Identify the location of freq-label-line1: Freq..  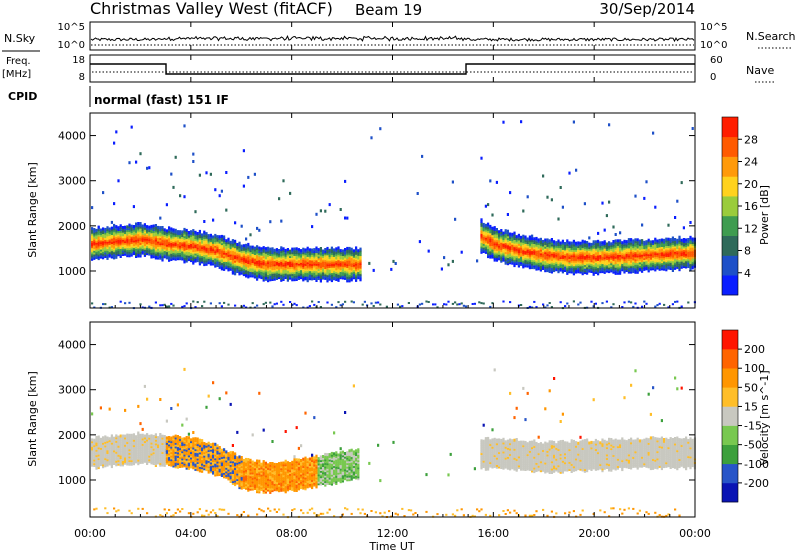
(18, 61).